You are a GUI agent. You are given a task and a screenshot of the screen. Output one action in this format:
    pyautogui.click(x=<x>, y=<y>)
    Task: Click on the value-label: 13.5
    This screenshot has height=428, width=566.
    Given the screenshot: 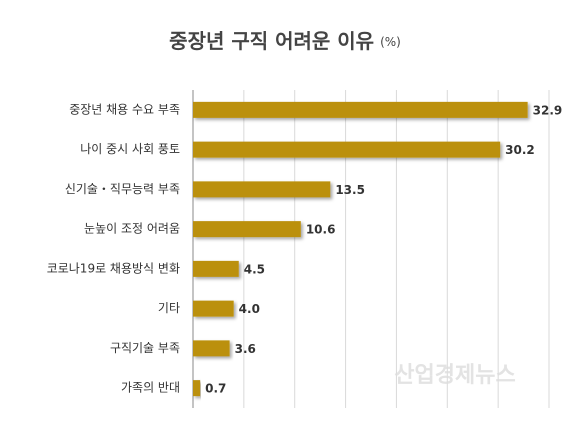 What is the action you would take?
    pyautogui.click(x=350, y=190)
    